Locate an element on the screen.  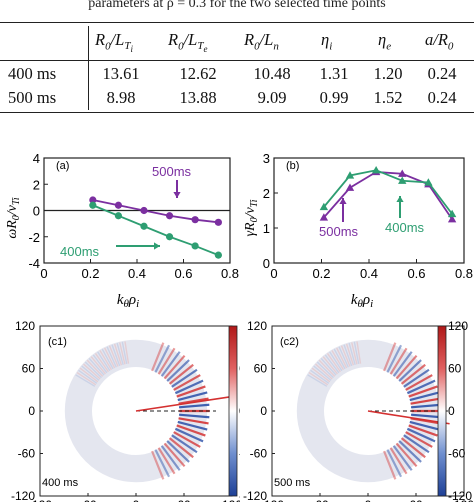
chart-b-xtick-label: 0.4 is located at coordinates (369, 273).